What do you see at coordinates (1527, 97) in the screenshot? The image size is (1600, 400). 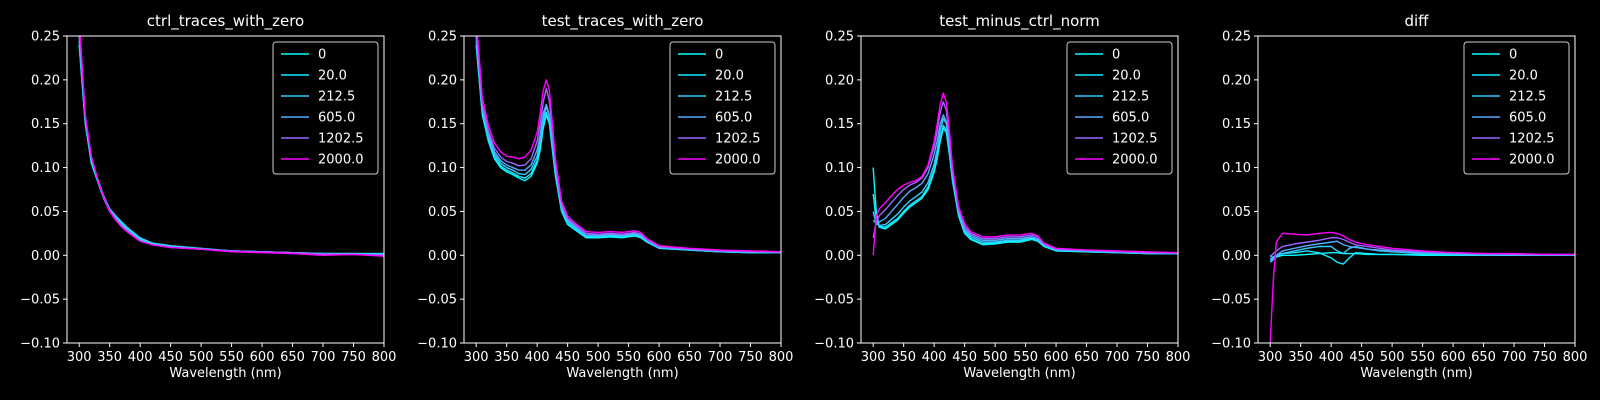 I see `legend-label: 212.5` at bounding box center [1527, 97].